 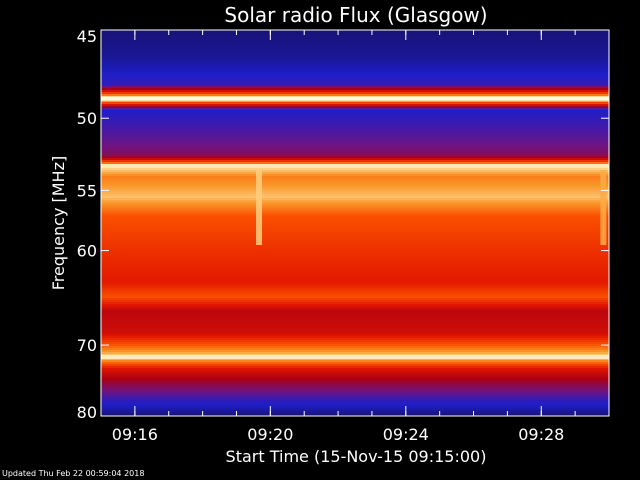 What do you see at coordinates (135, 434) in the screenshot?
I see `x-tick-label: 09:16` at bounding box center [135, 434].